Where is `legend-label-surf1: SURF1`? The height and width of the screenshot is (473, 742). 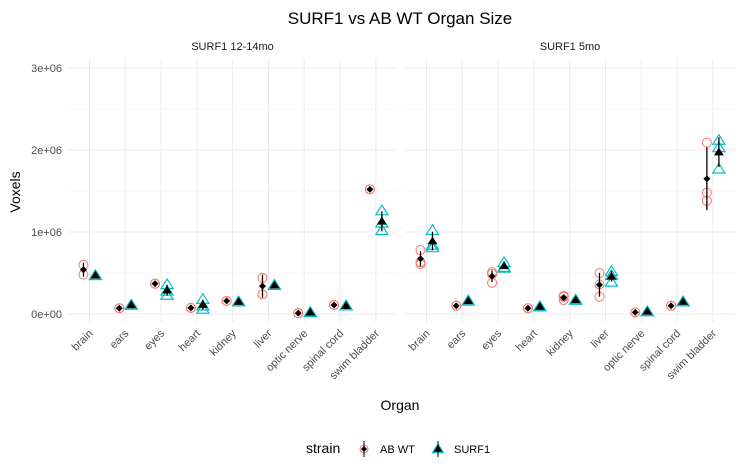 legend-label-surf1: SURF1 is located at coordinates (472, 450).